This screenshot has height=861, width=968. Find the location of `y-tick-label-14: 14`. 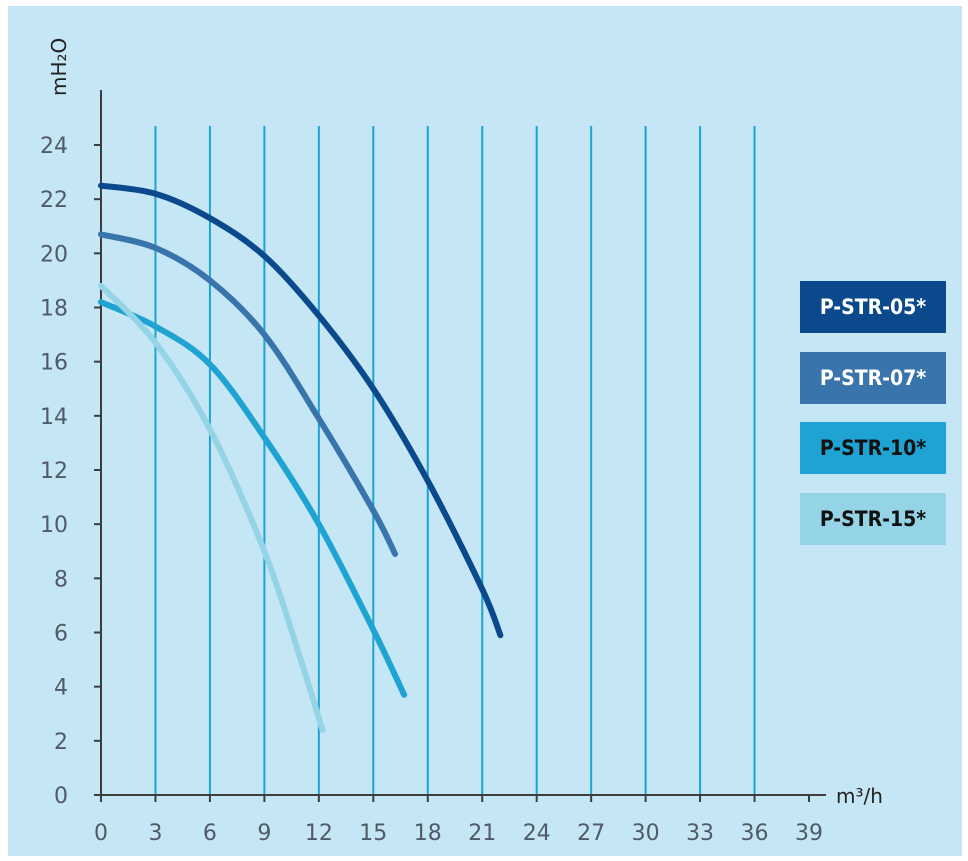

y-tick-label-14: 14 is located at coordinates (54, 417).